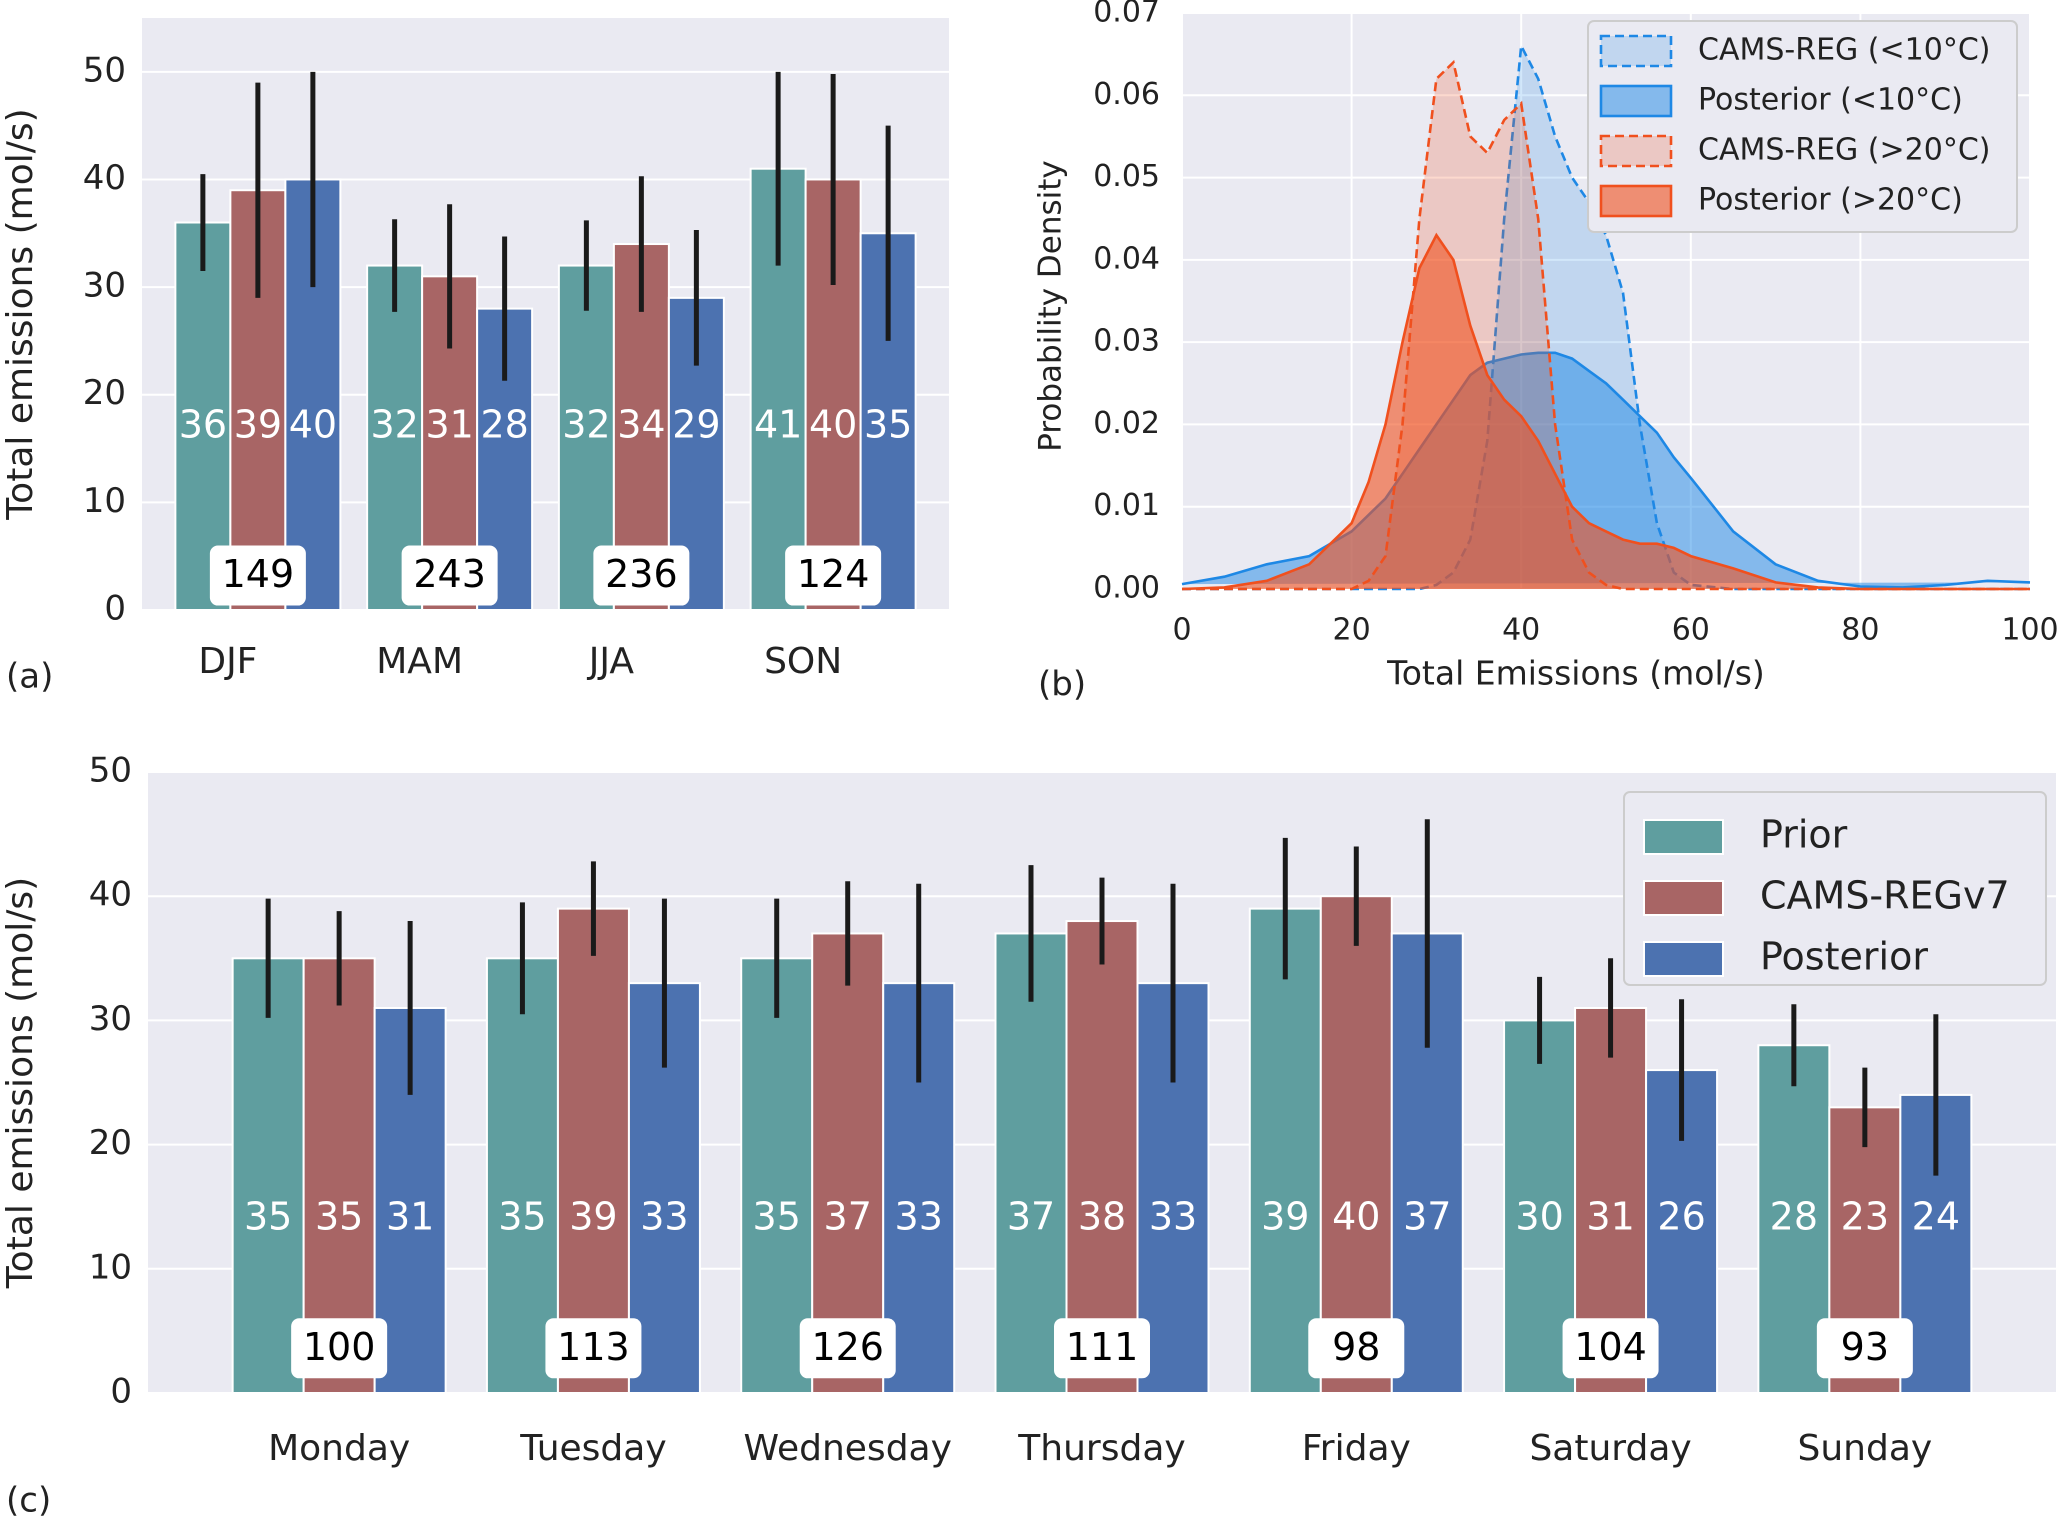  Describe the element at coordinates (1062, 685) in the screenshot. I see `panel-label: (b)` at that location.